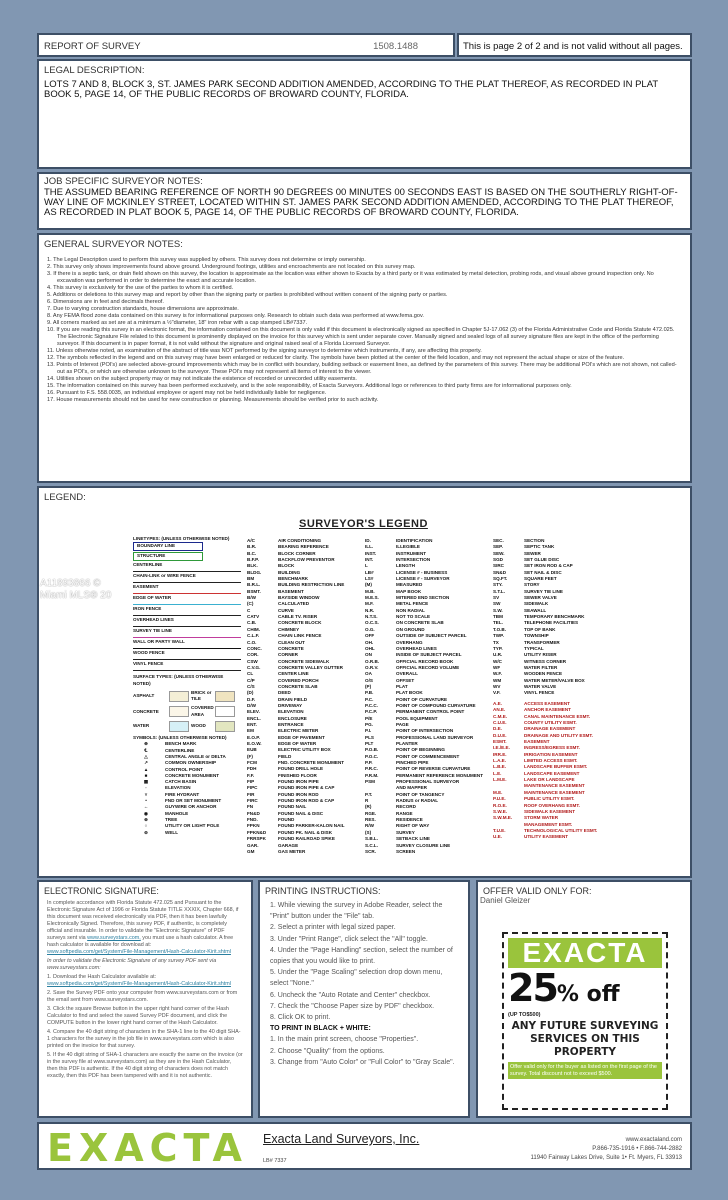  Describe the element at coordinates (500, 767) in the screenshot. I see `abbreviation: L.B.E.` at that location.